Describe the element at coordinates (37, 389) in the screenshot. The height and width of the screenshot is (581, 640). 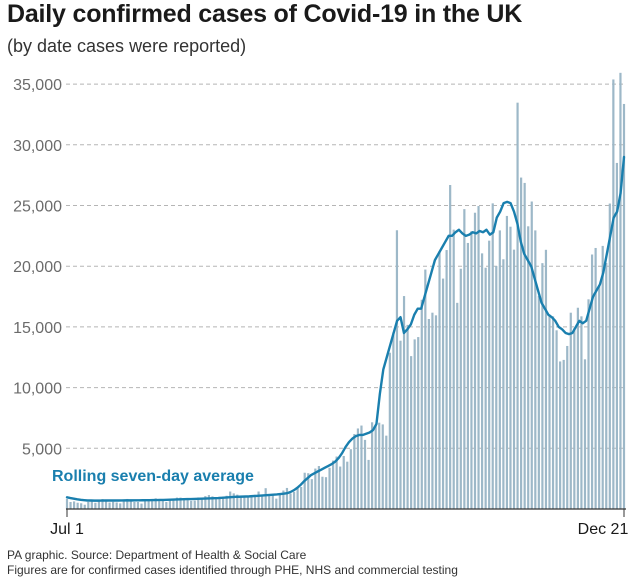
I see `y-tick-label: 10,000` at that location.